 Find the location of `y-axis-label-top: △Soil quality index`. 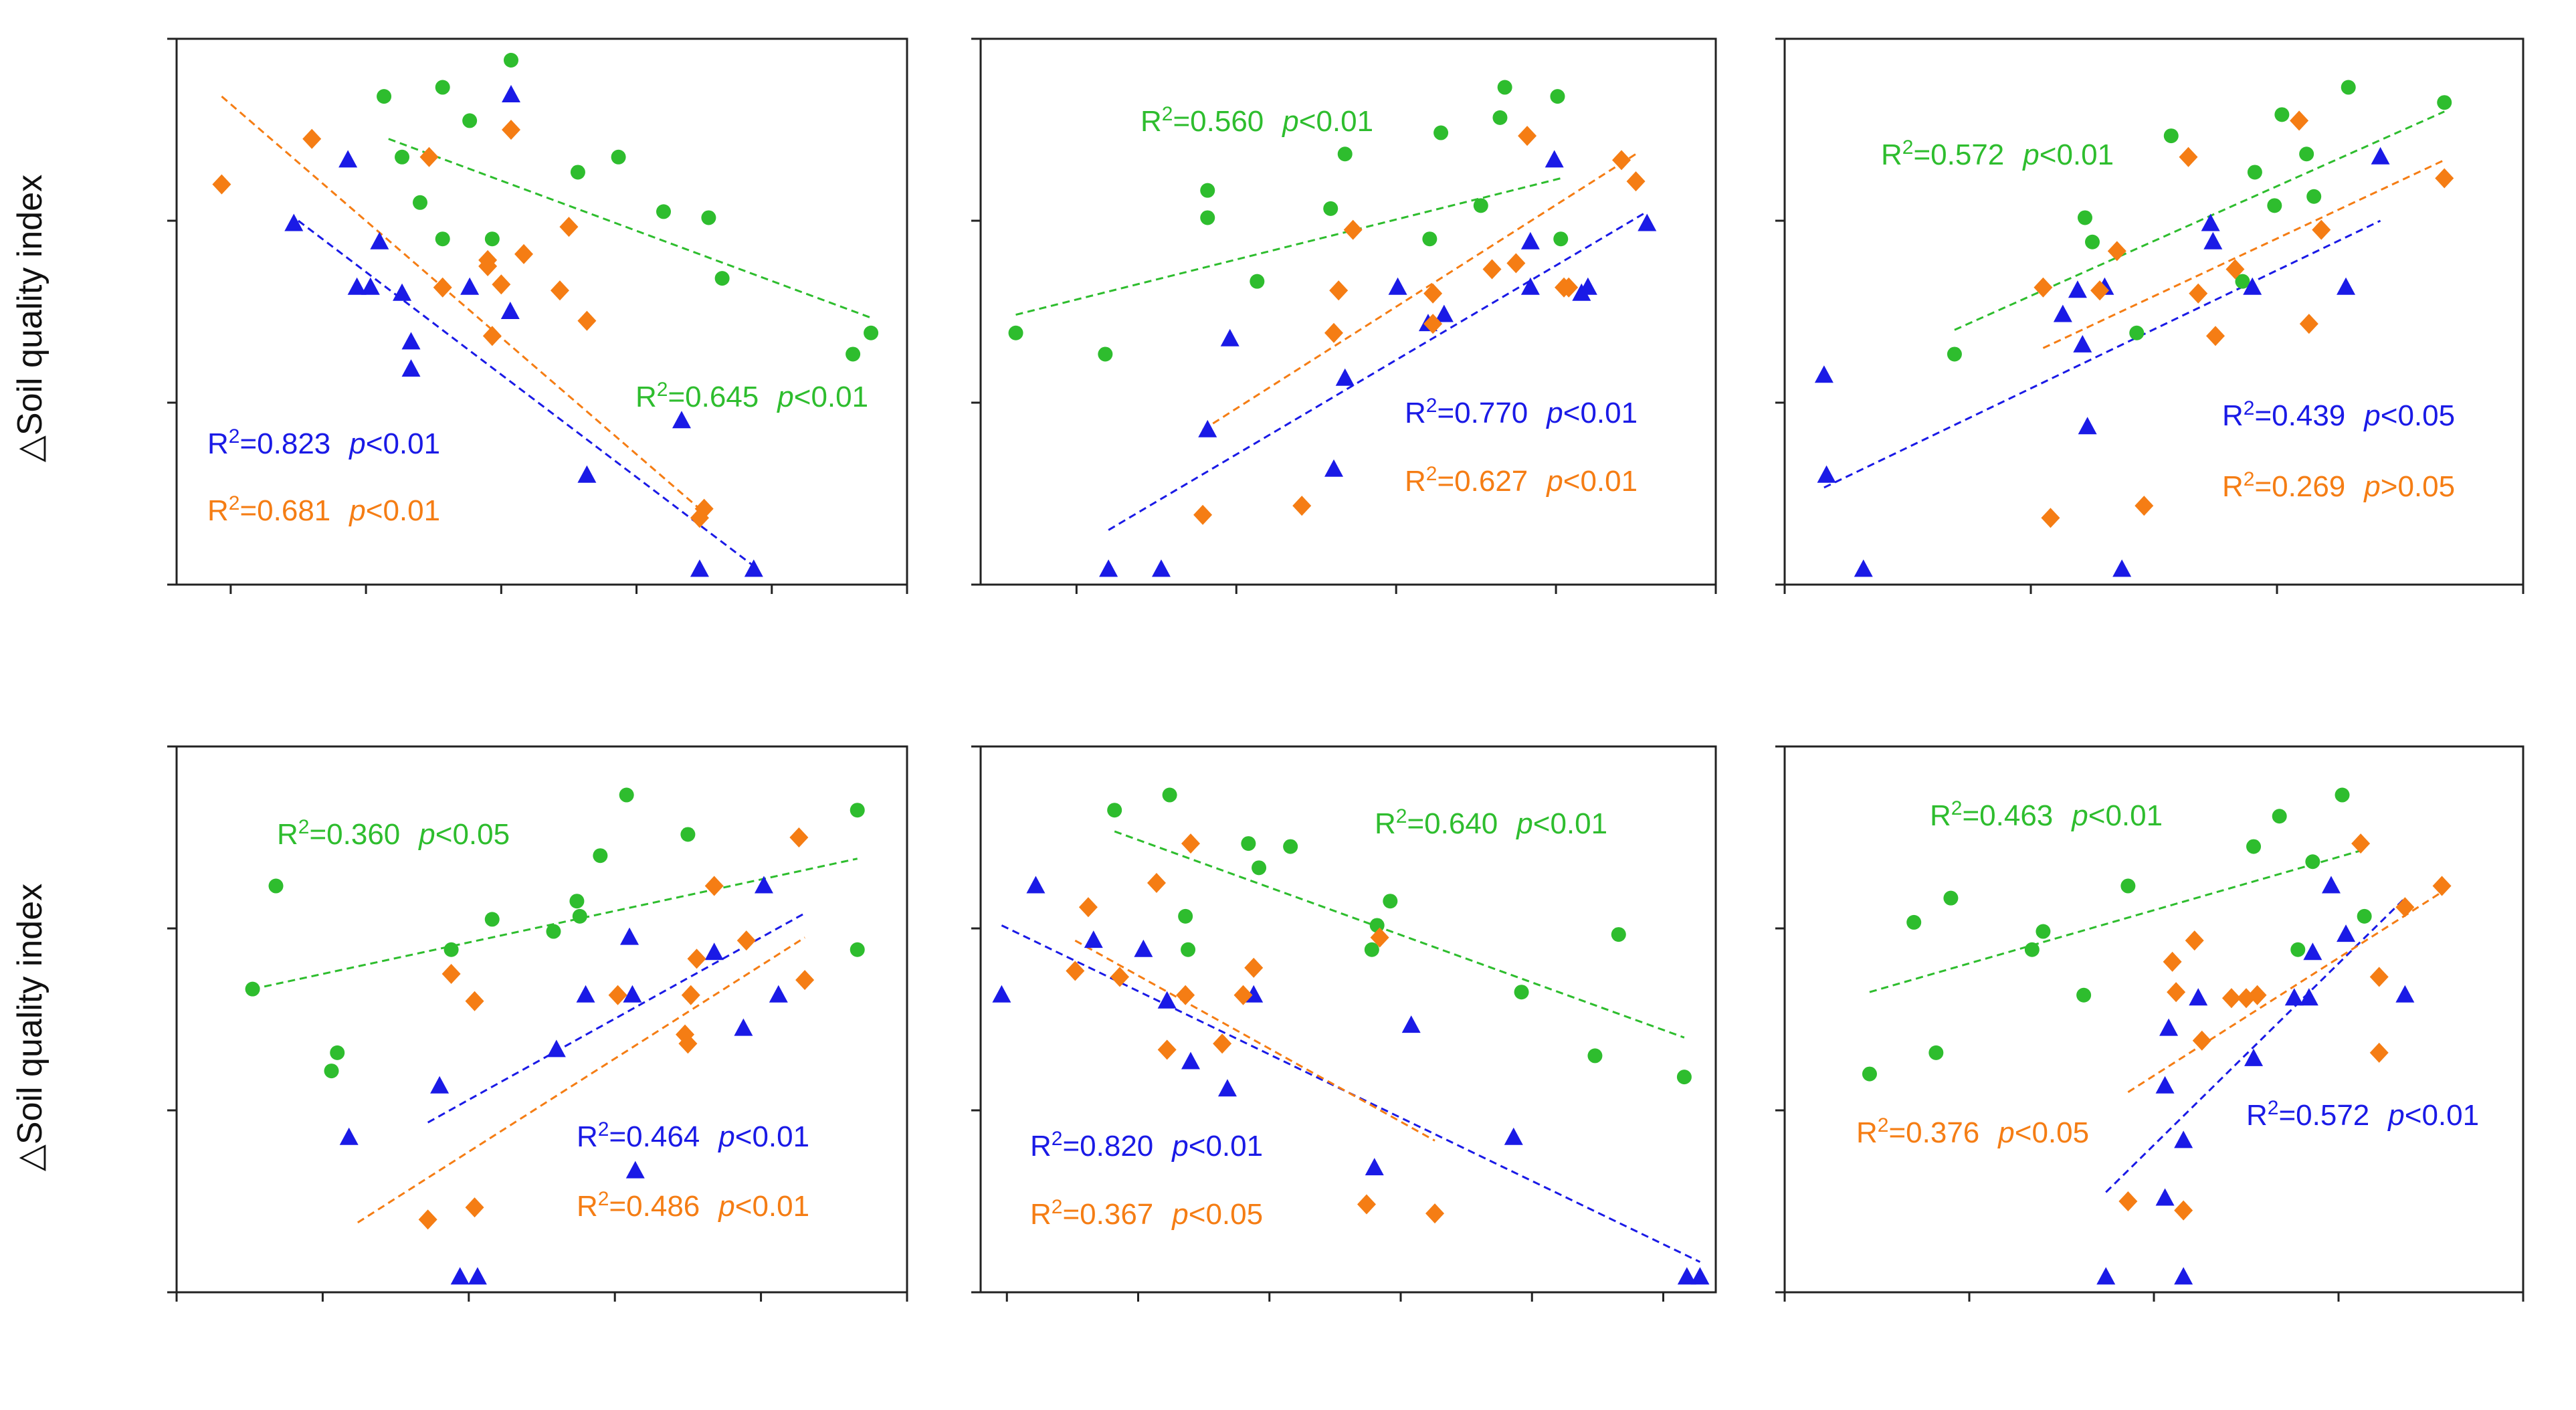

y-axis-label-top: △Soil quality index is located at coordinates (30, 318).